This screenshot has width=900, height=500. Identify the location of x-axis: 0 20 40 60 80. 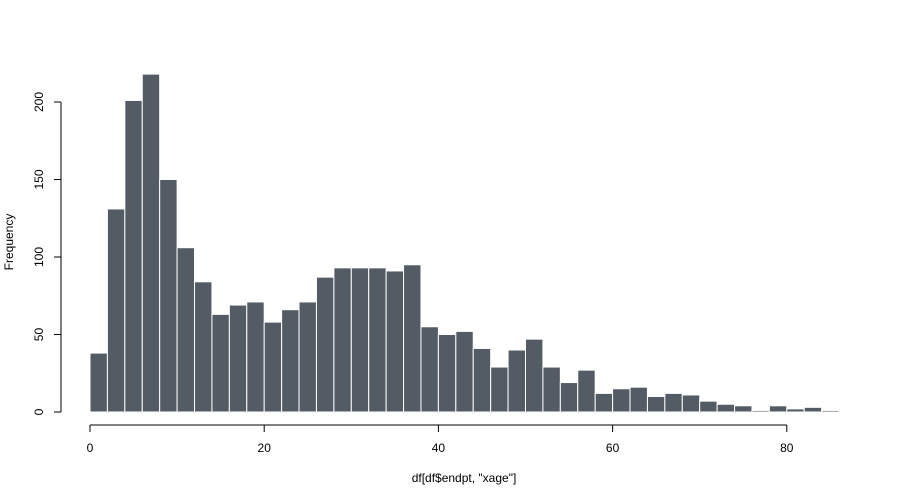
(440, 439).